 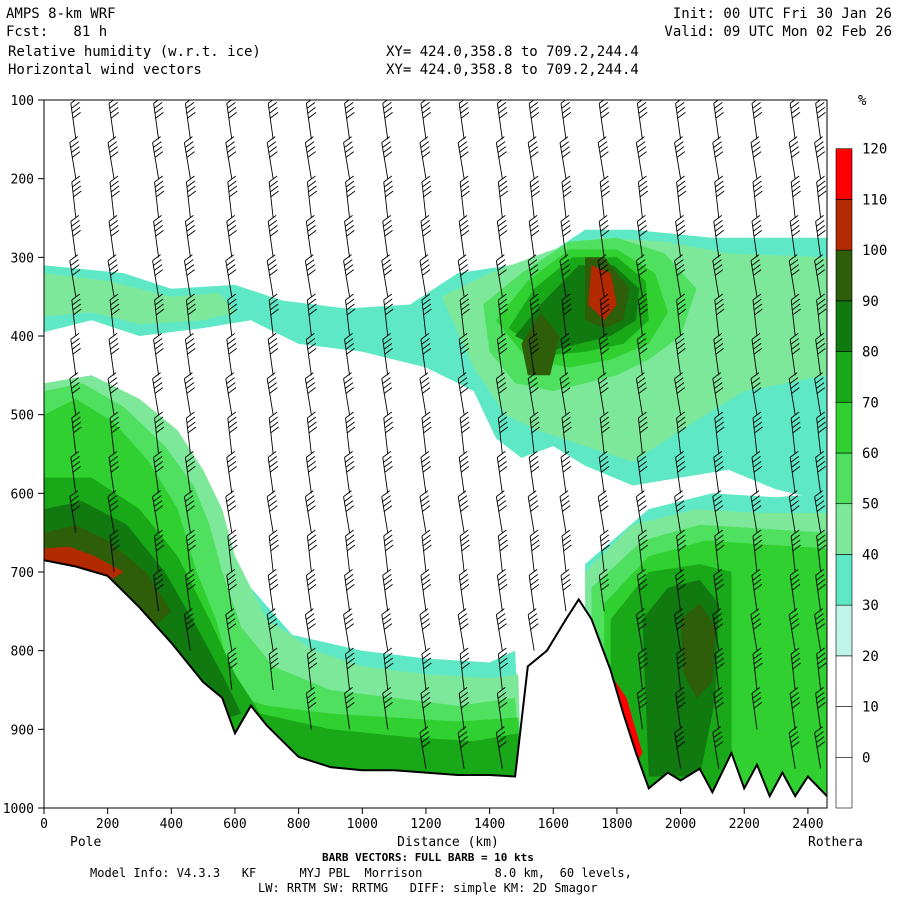 What do you see at coordinates (22, 416) in the screenshot?
I see `y-tick-label: 500` at bounding box center [22, 416].